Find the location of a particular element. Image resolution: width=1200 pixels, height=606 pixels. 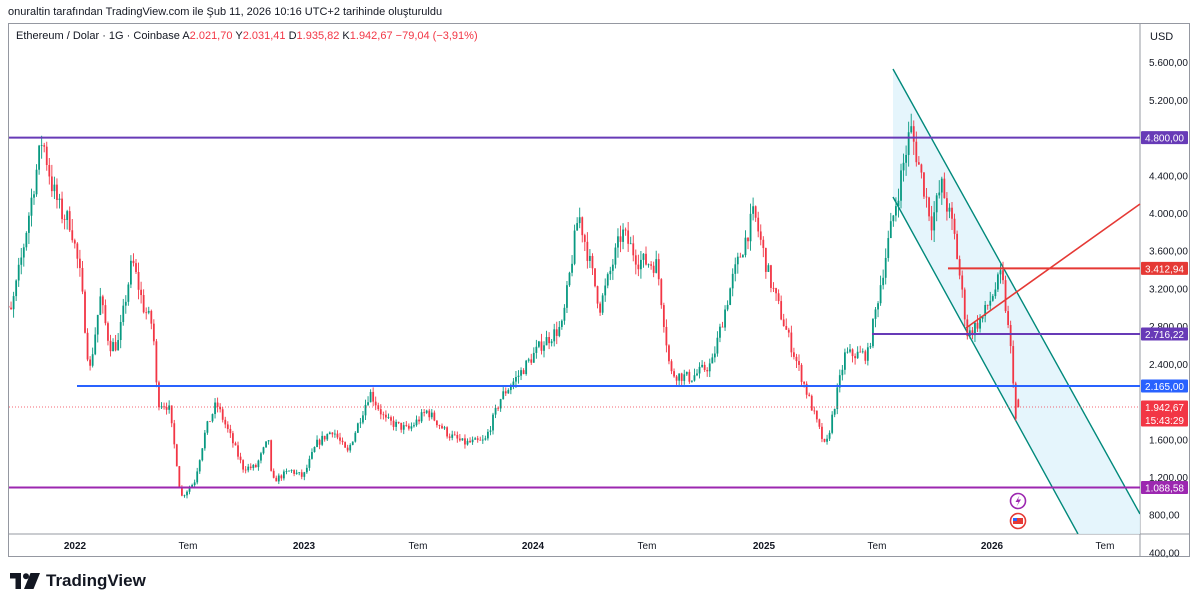

y-tick-label: 400,00 is located at coordinates (1164, 553).